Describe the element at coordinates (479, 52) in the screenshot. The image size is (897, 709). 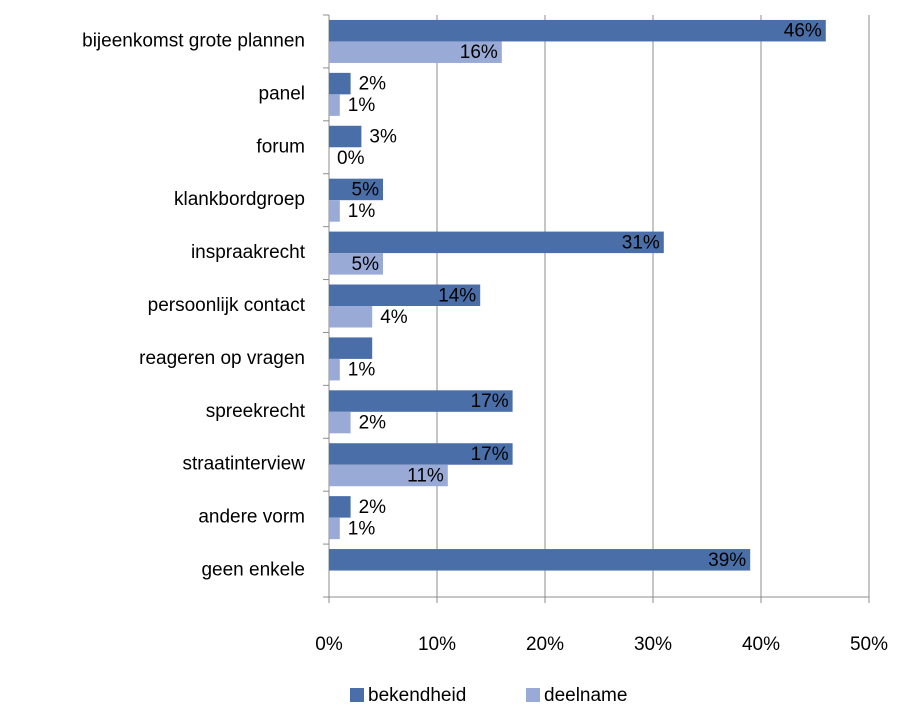
I see `data-label: 16%` at that location.